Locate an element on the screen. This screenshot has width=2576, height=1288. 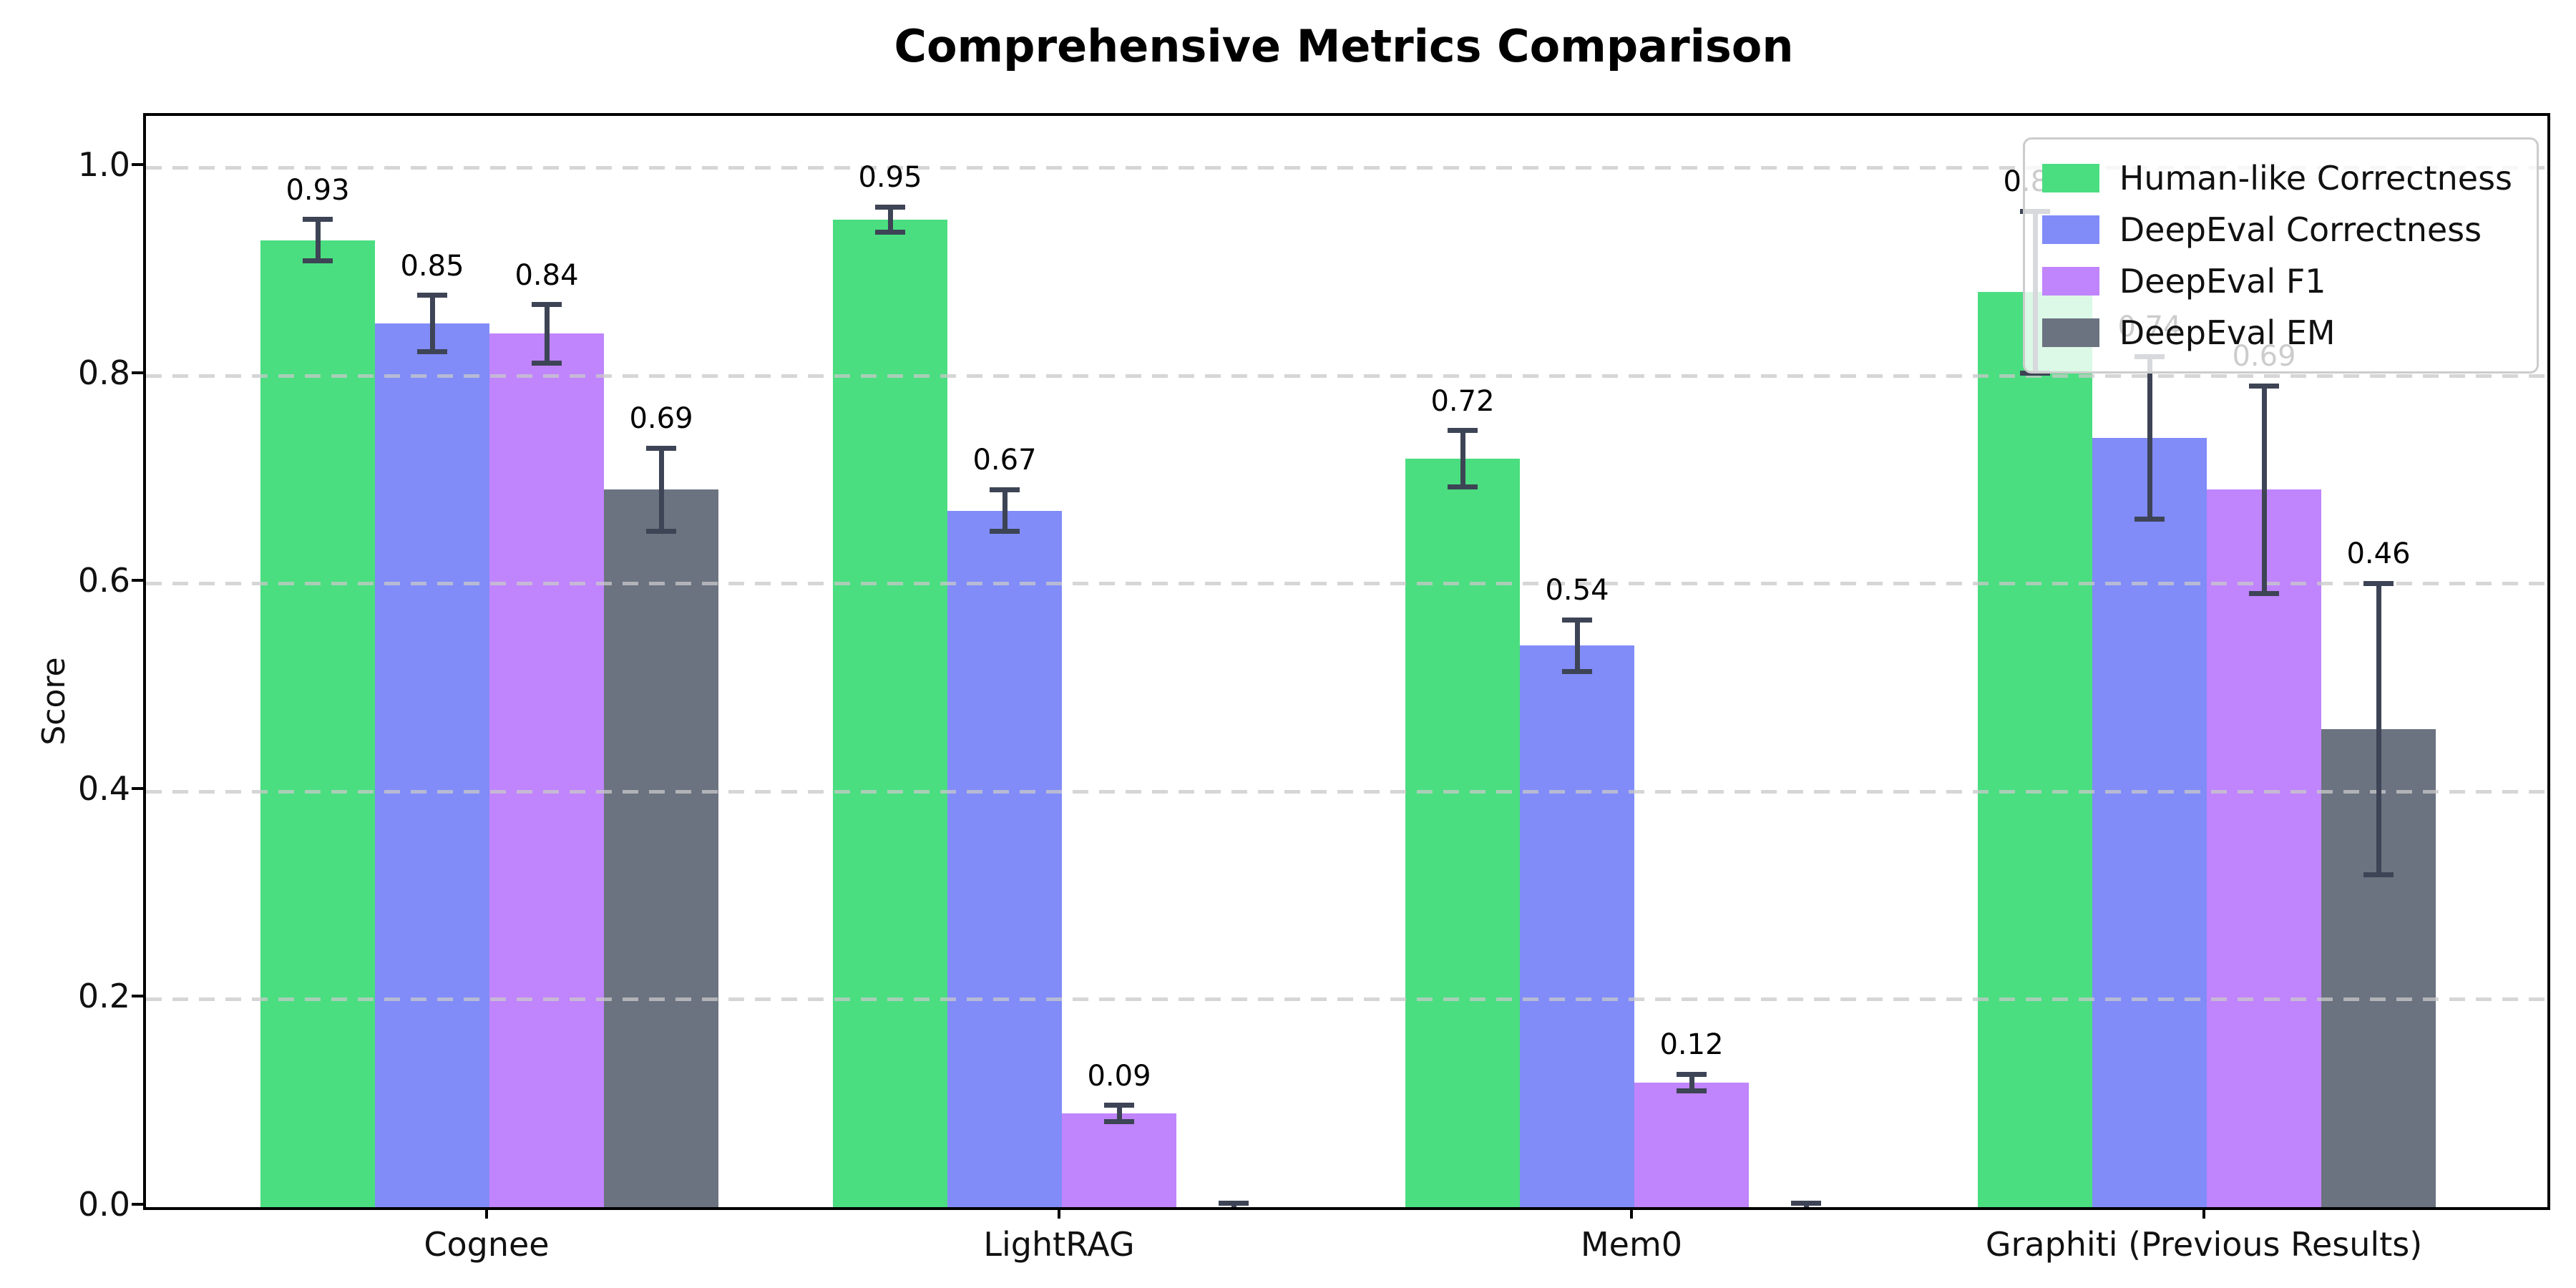
legend-row: DeepEval EM is located at coordinates (2276, 332).